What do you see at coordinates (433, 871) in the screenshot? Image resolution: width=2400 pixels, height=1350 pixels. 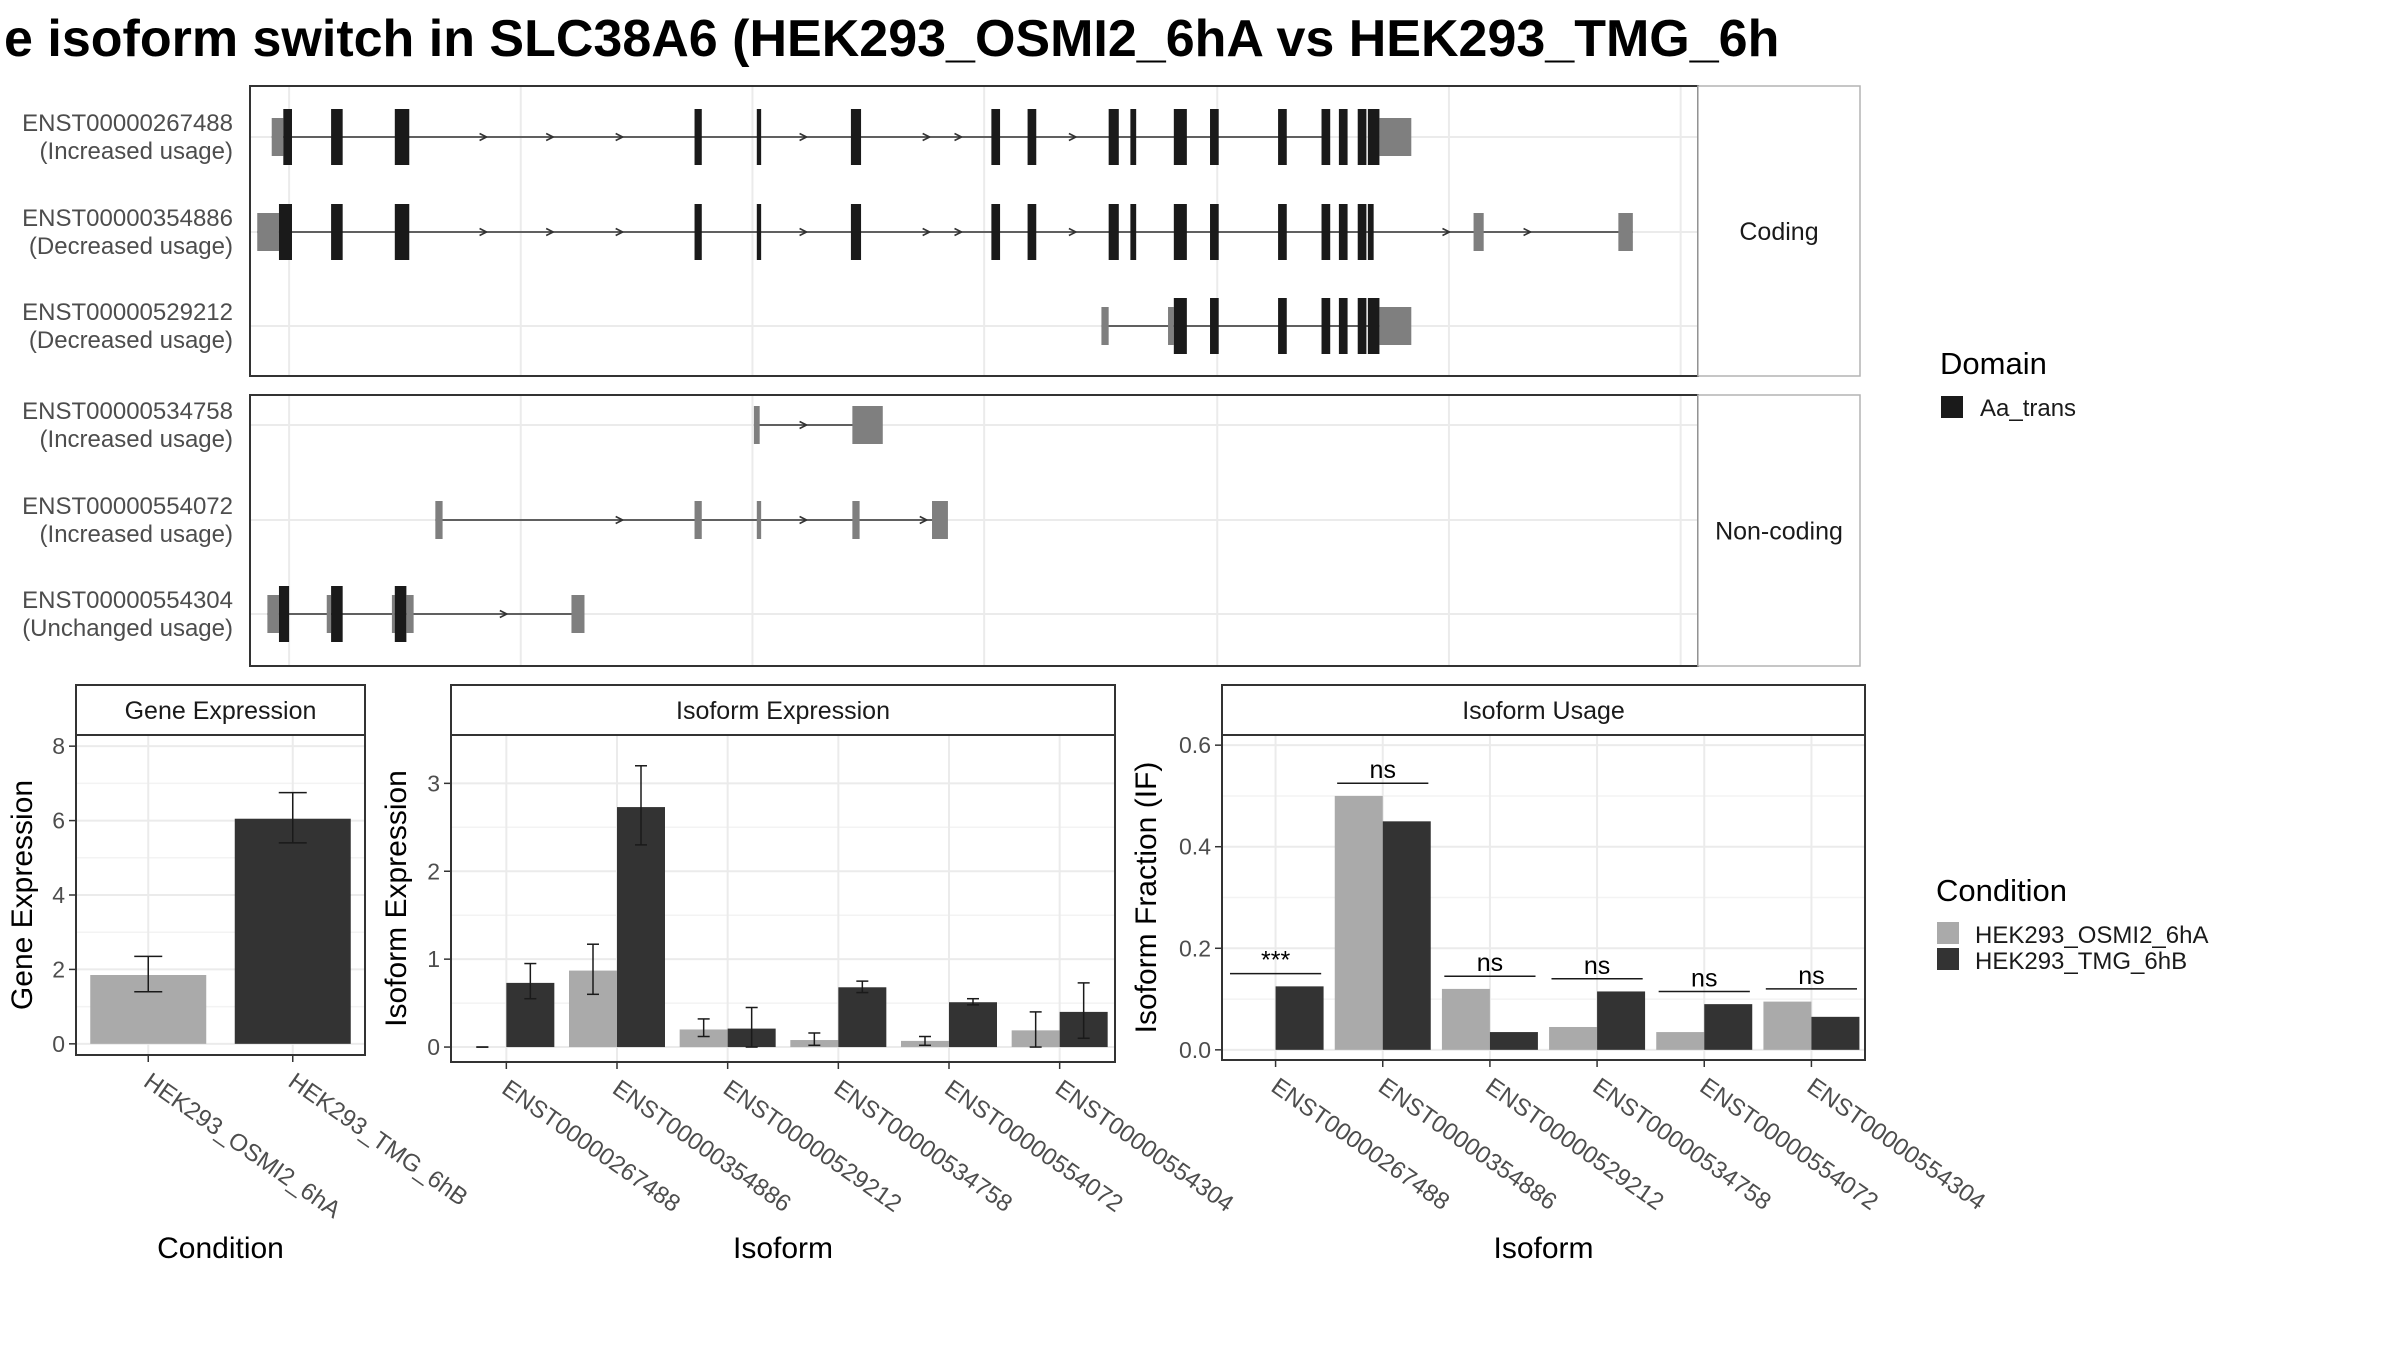 I see `y-tick-label: 2` at bounding box center [433, 871].